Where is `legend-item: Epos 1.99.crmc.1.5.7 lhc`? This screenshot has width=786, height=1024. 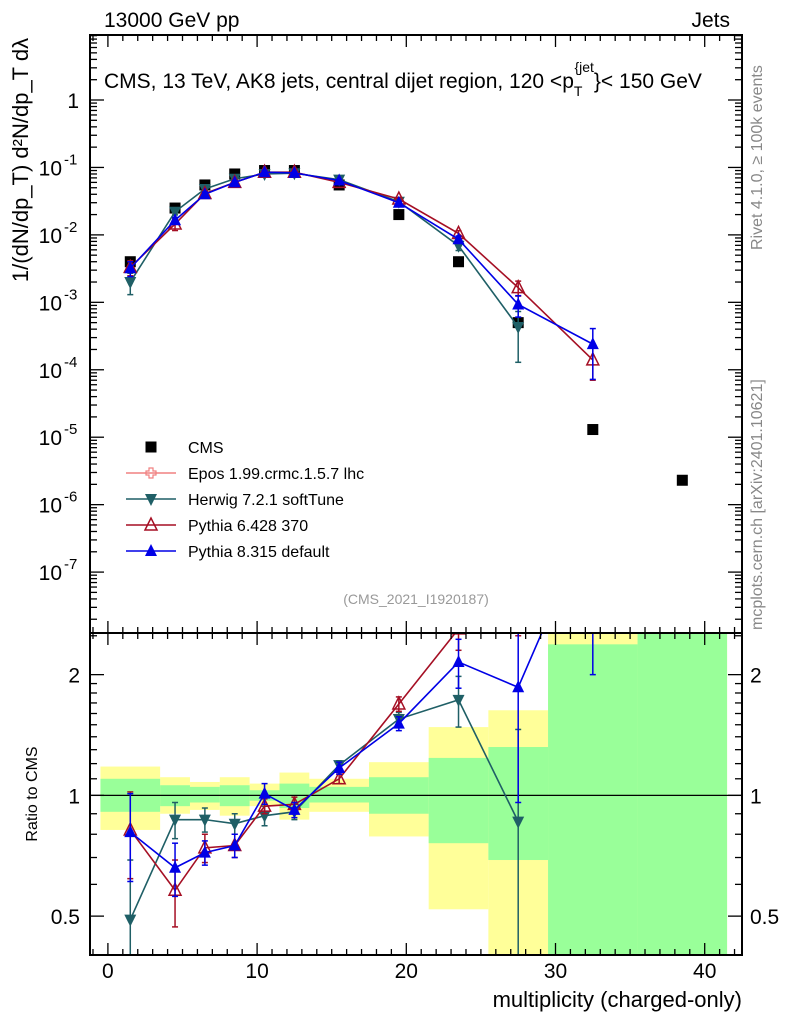
legend-item: Epos 1.99.crmc.1.5.7 lhc is located at coordinates (245, 474).